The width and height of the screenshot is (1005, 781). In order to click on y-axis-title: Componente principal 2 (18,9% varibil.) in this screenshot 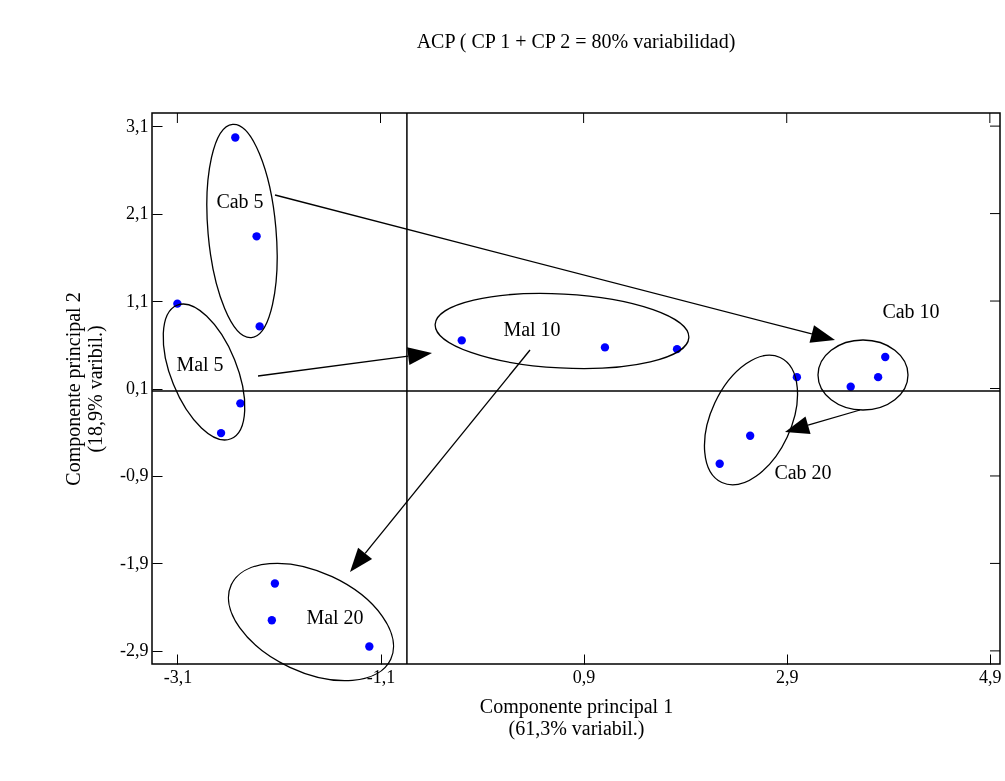, I will do `click(85, 389)`.